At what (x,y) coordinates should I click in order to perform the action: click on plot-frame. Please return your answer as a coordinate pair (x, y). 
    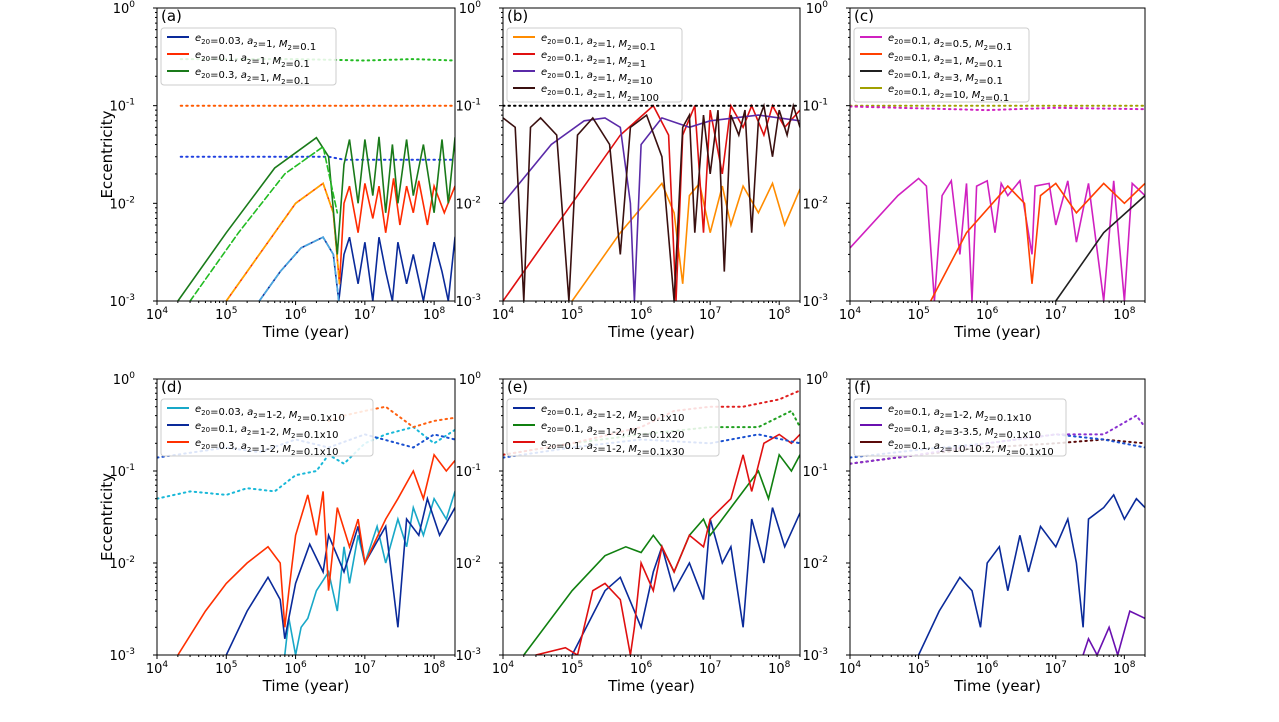
    Looking at the image, I should click on (651, 517).